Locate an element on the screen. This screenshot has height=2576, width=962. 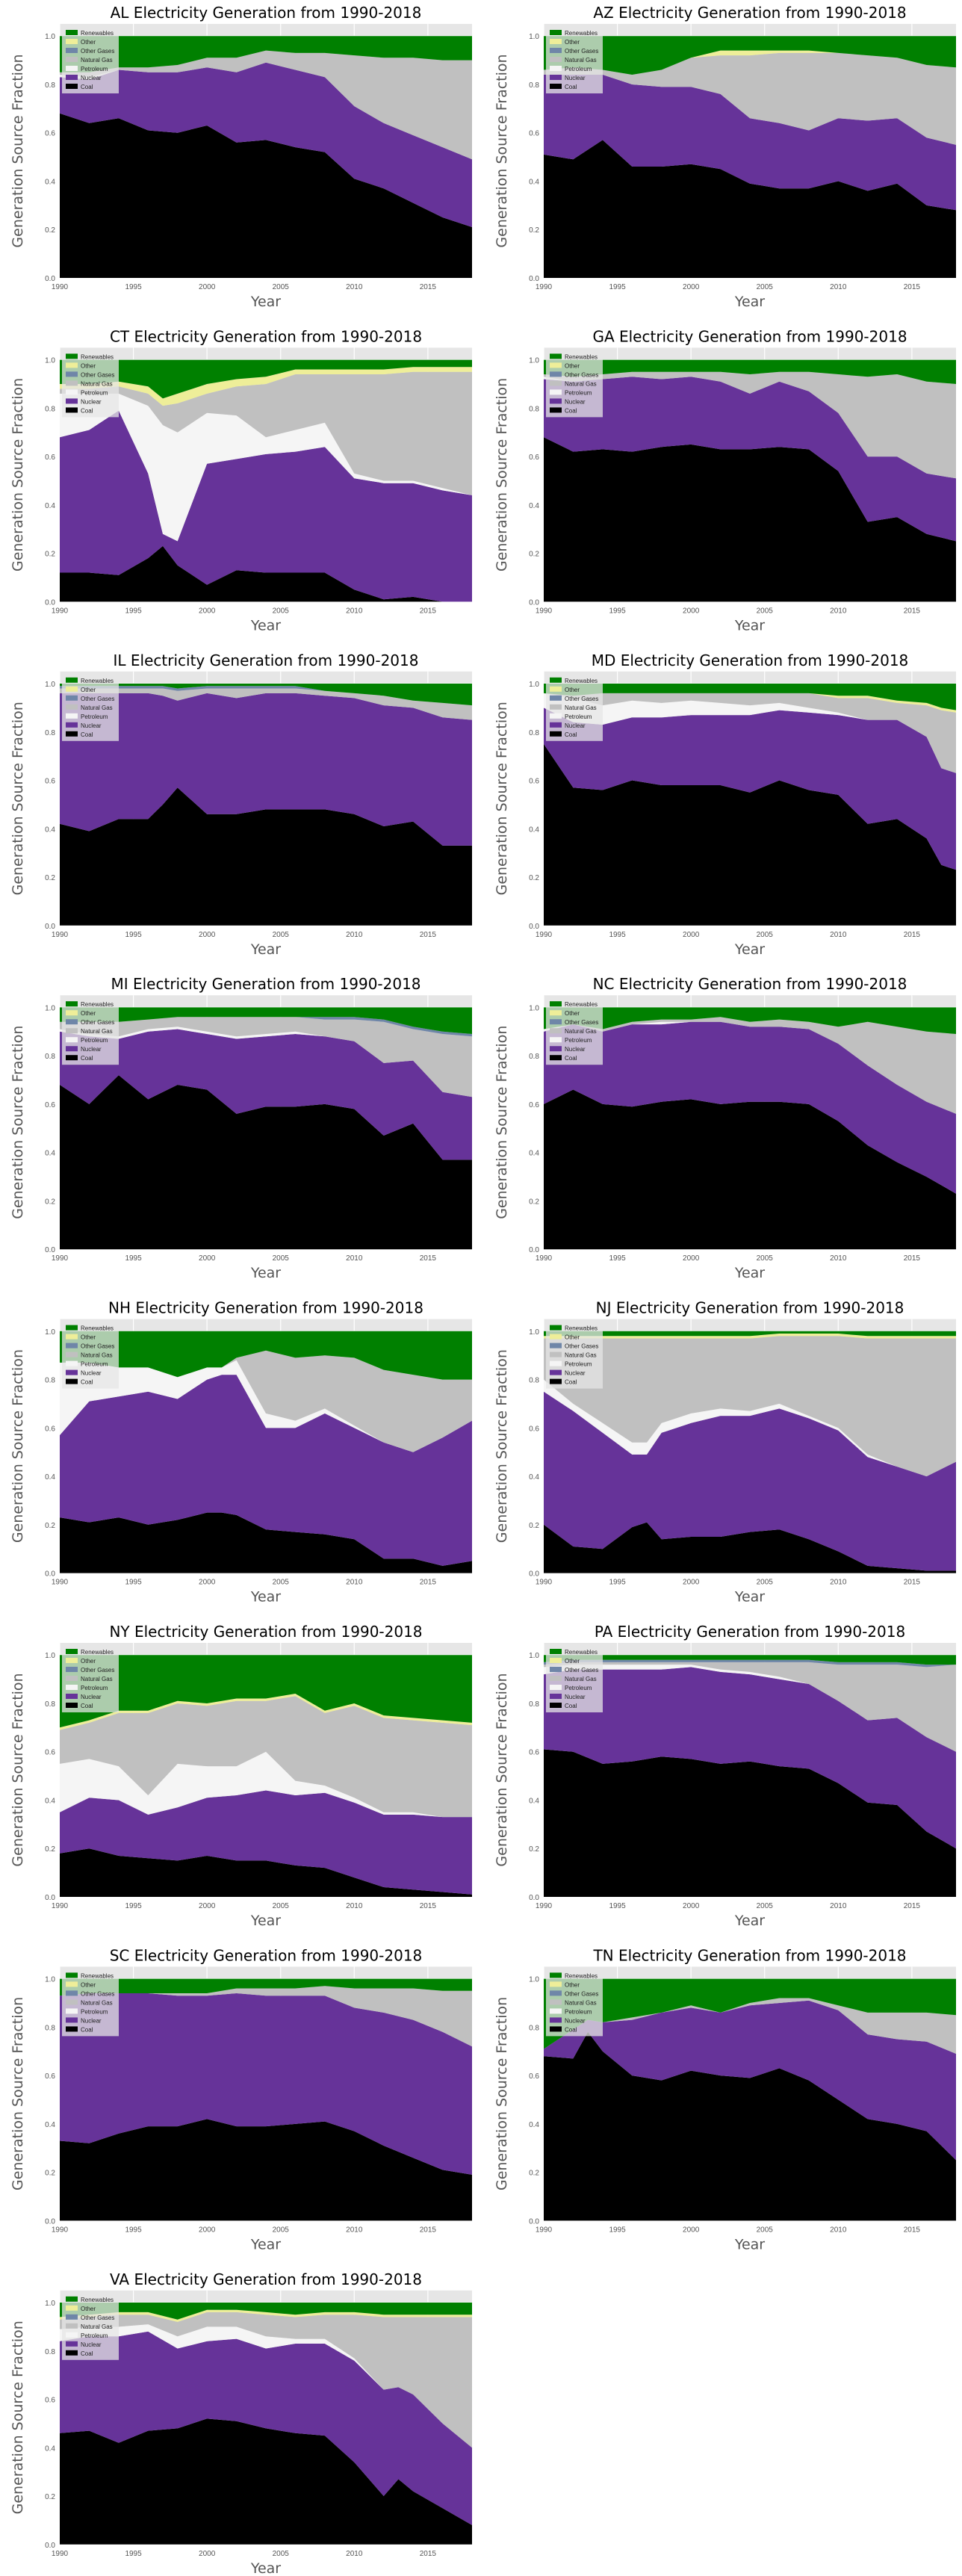
chart-title: NH Electricity Generation from 1990-2018 is located at coordinates (265, 1308).